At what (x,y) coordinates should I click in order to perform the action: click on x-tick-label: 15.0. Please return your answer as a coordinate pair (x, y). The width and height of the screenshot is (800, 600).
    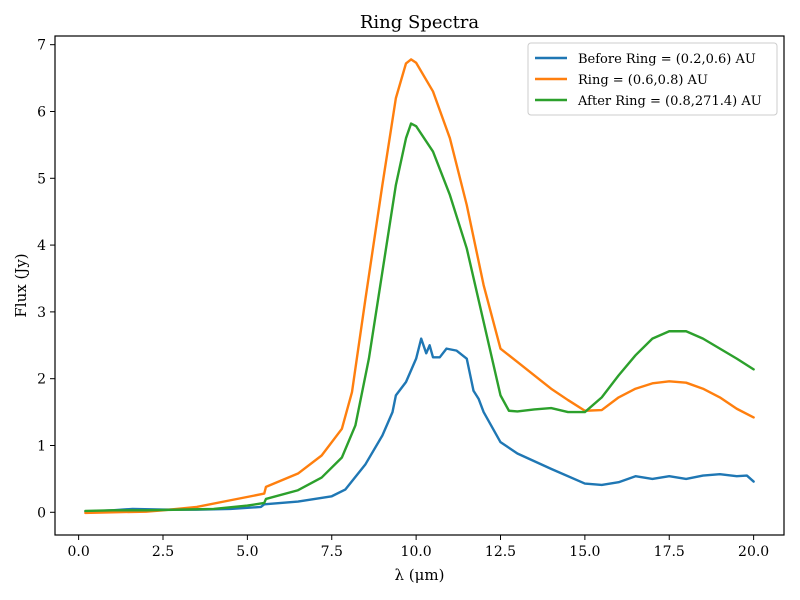
    Looking at the image, I should click on (584, 552).